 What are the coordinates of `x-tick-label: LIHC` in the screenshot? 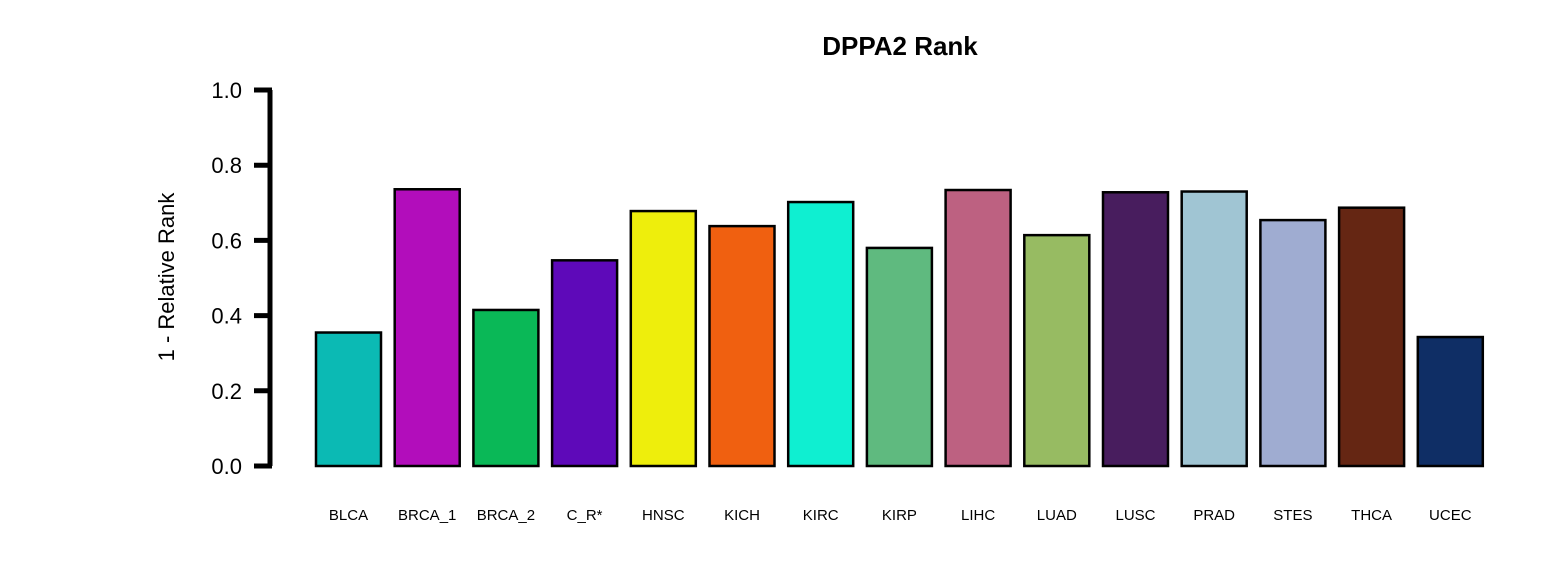 It's located at (978, 515).